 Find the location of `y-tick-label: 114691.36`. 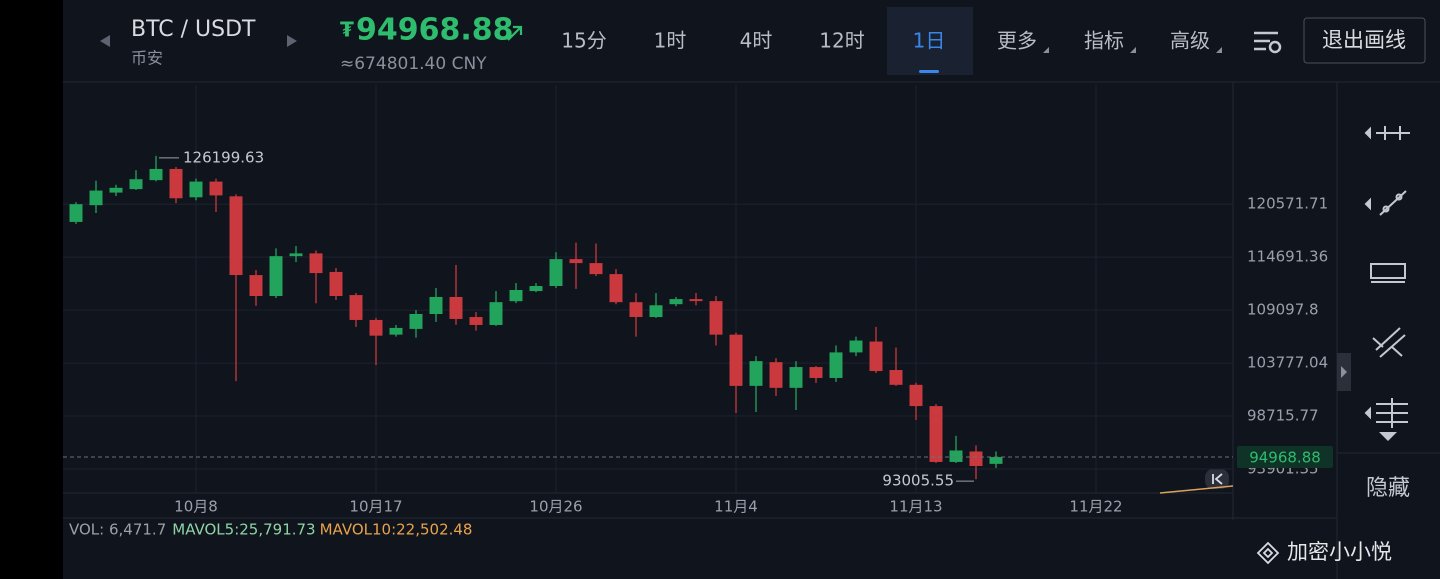

y-tick-label: 114691.36 is located at coordinates (1287, 257).